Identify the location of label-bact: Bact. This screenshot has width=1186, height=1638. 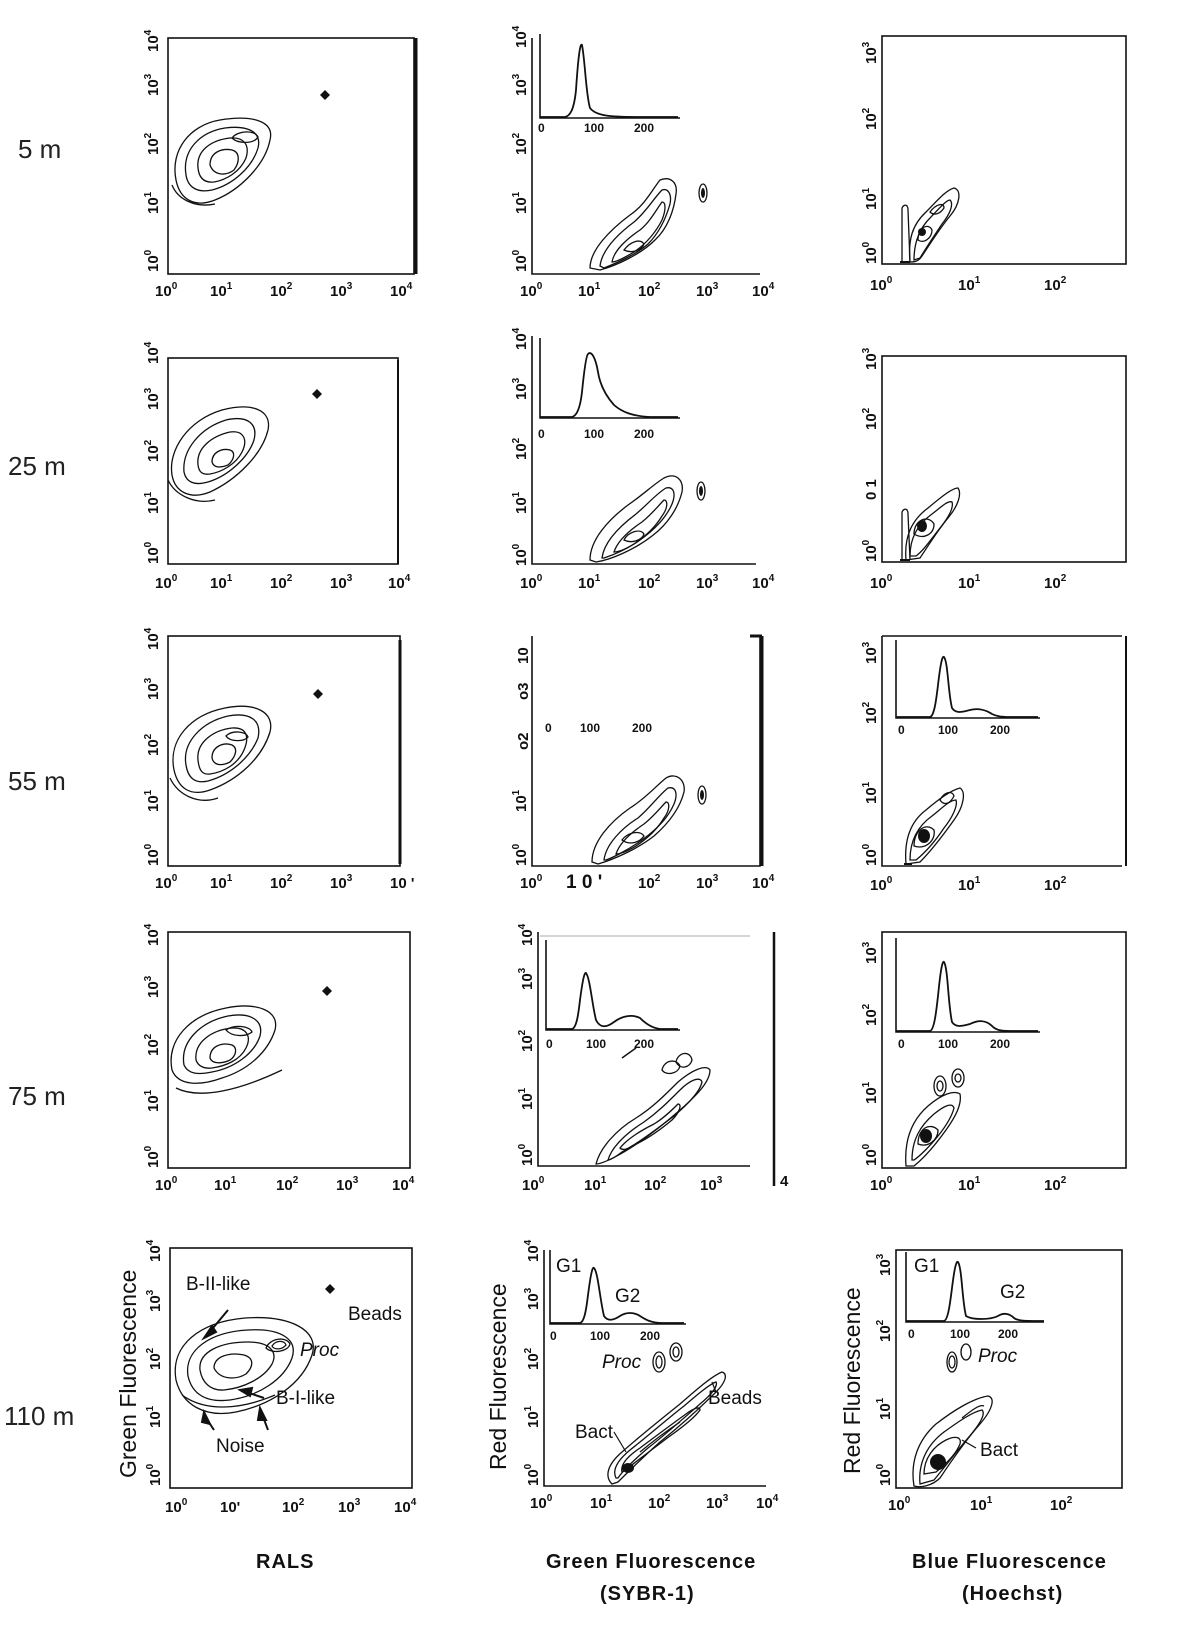
(594, 1432).